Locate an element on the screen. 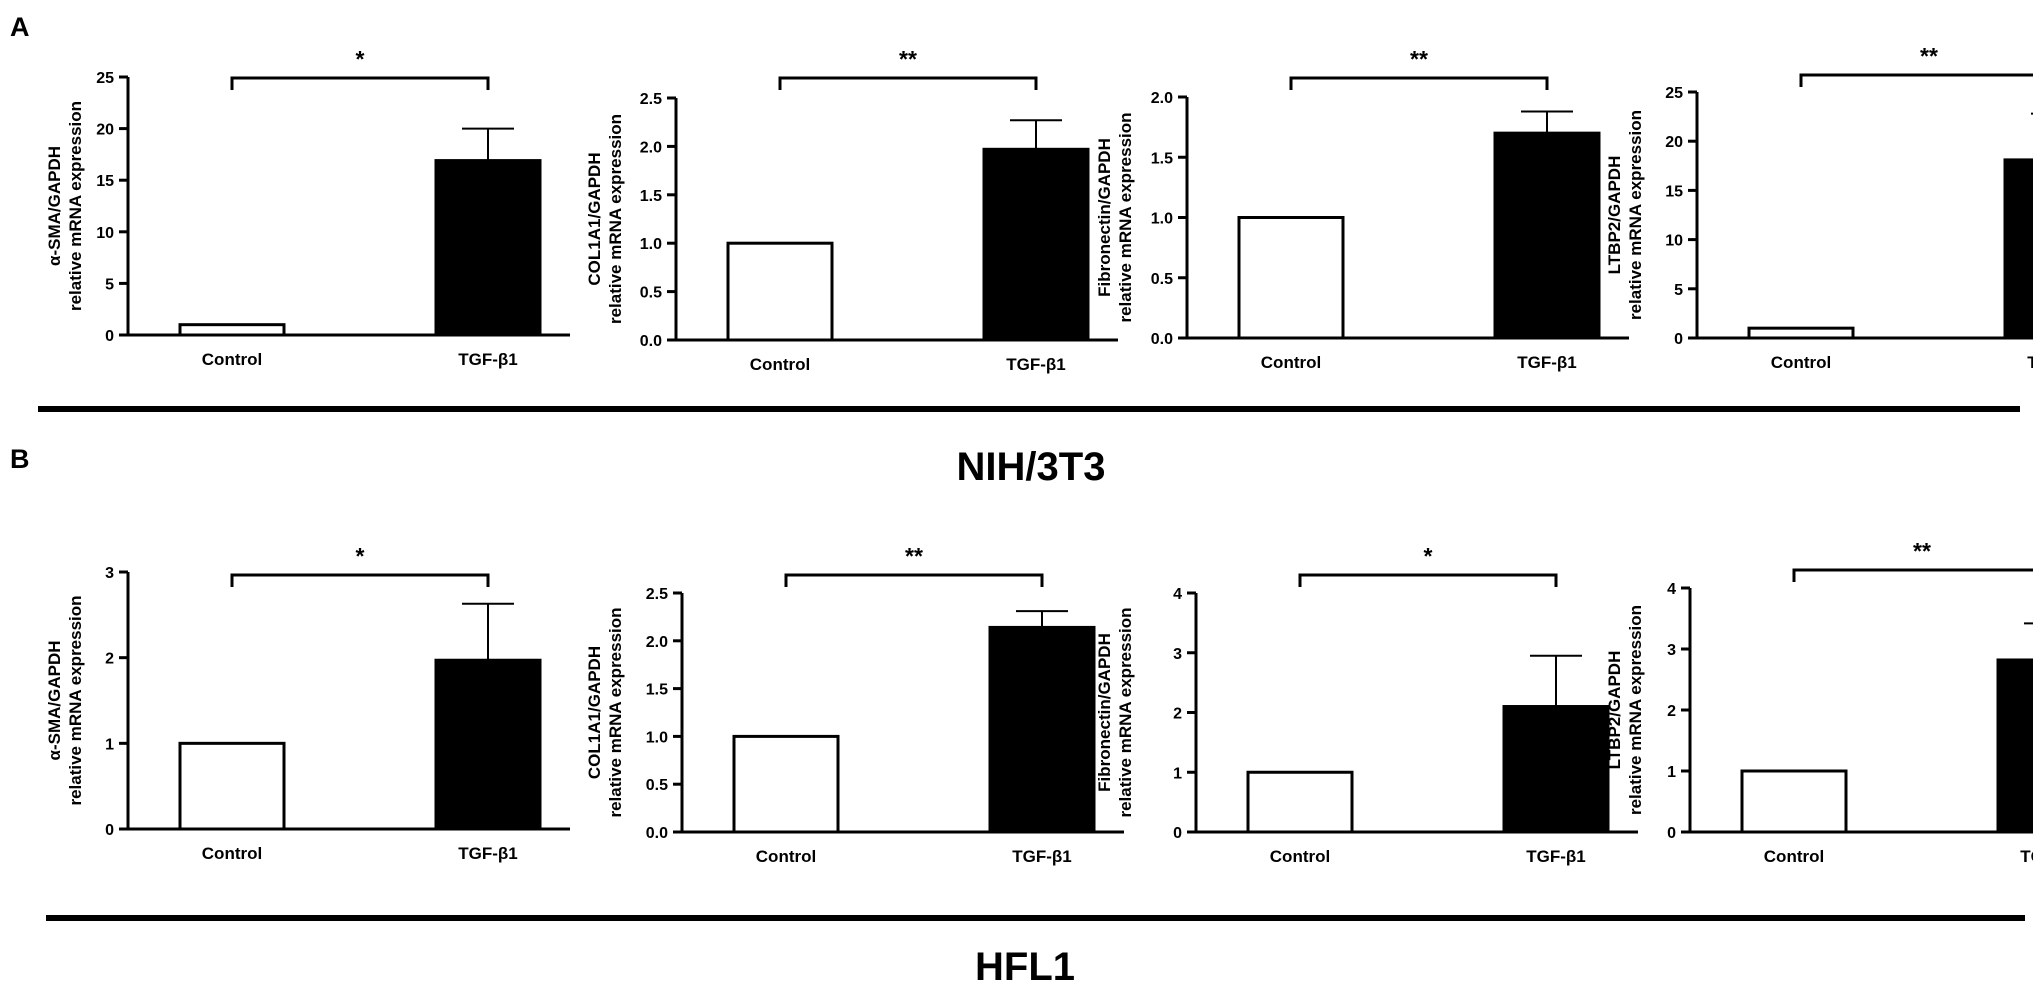  y-axis-label: LTBP2/GAPDH relative mRNA expression is located at coordinates (1625, 710).